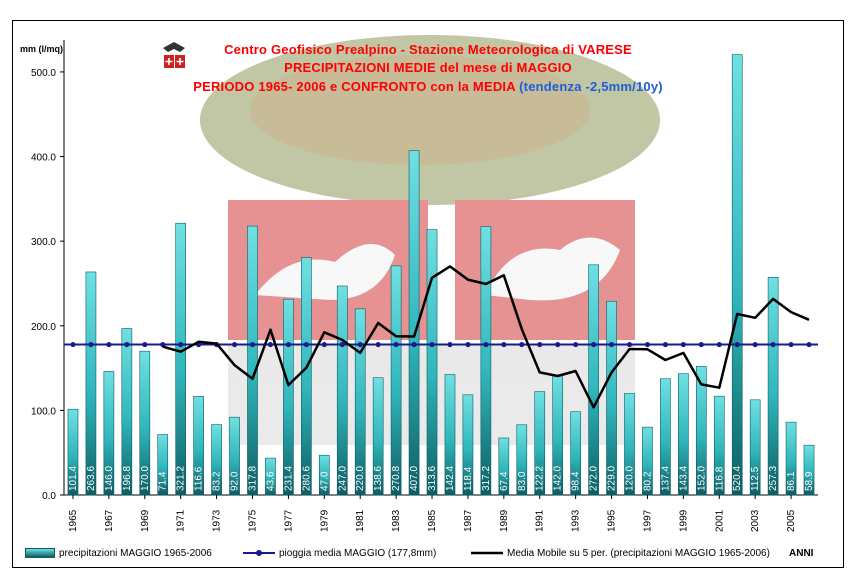 Image resolution: width=856 pixels, height=586 pixels. What do you see at coordinates (428, 67) in the screenshot?
I see `chart-title-line2: PRECIPITAZIONI MEDIE del mese di MAGGIO` at bounding box center [428, 67].